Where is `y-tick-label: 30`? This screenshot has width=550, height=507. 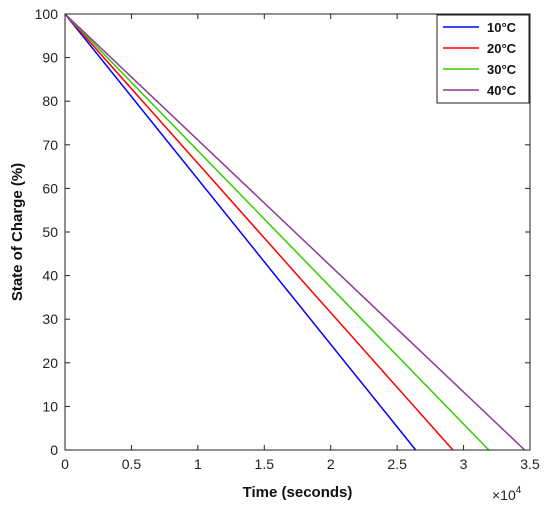
y-tick-label: 30 is located at coordinates (50, 319).